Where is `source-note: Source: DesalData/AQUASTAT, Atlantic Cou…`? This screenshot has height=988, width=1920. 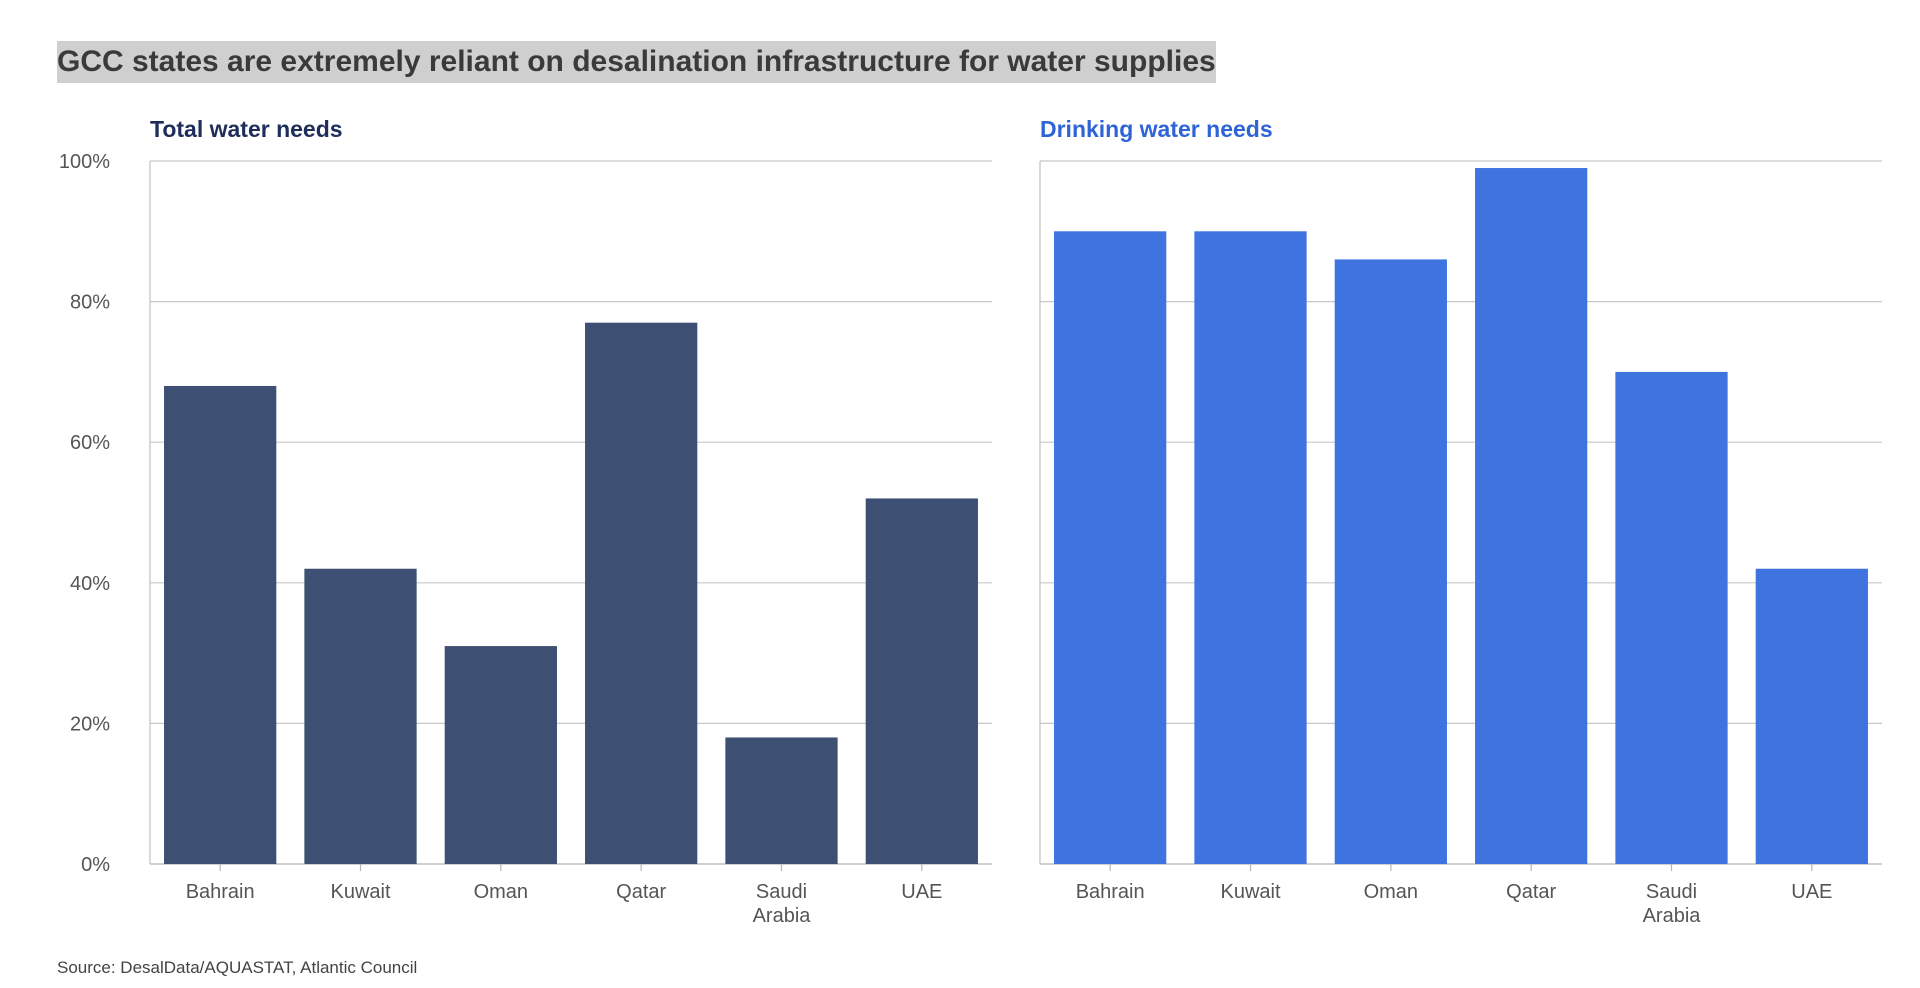
source-note: Source: DesalData/AQUASTAT, Atlantic Cou… is located at coordinates (237, 967).